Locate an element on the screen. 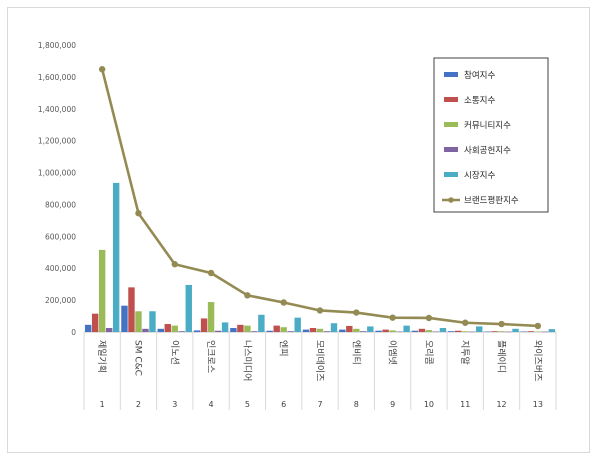 Image resolution: width=600 pixels, height=462 pixels. y-tick-label: 0 is located at coordinates (73, 332).